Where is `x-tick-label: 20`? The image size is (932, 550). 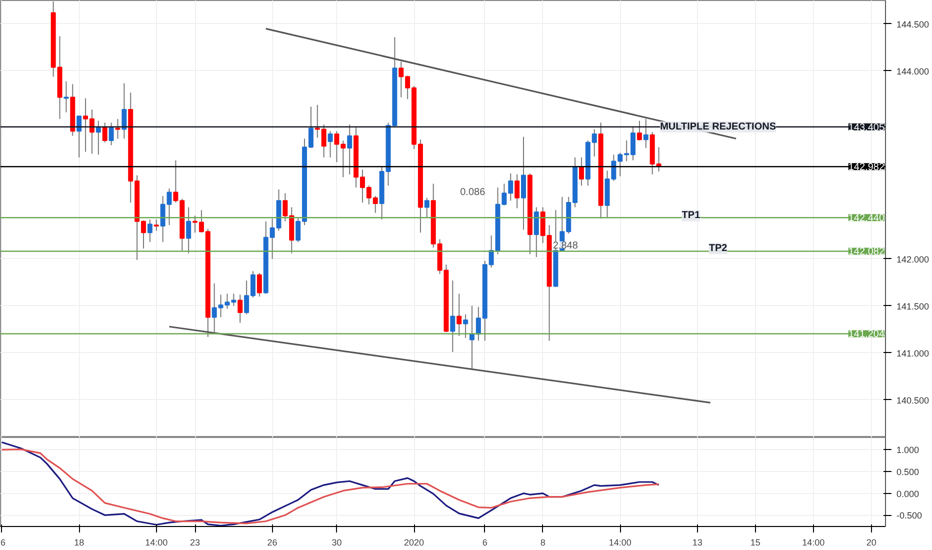 x-tick-label: 20 is located at coordinates (871, 543).